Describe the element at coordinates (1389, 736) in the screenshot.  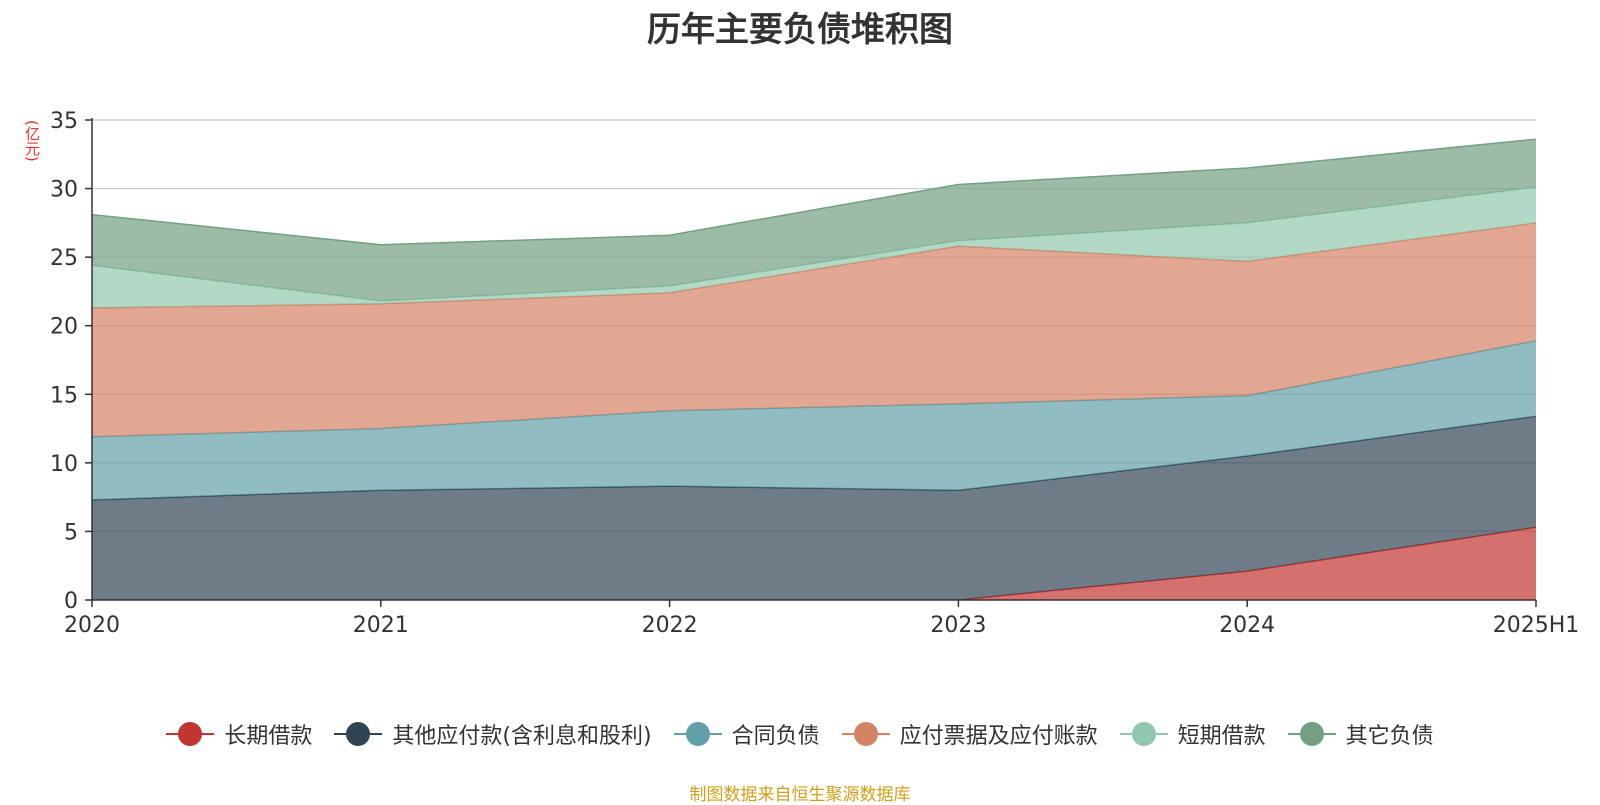
I see `legend-label: 其它负债` at that location.